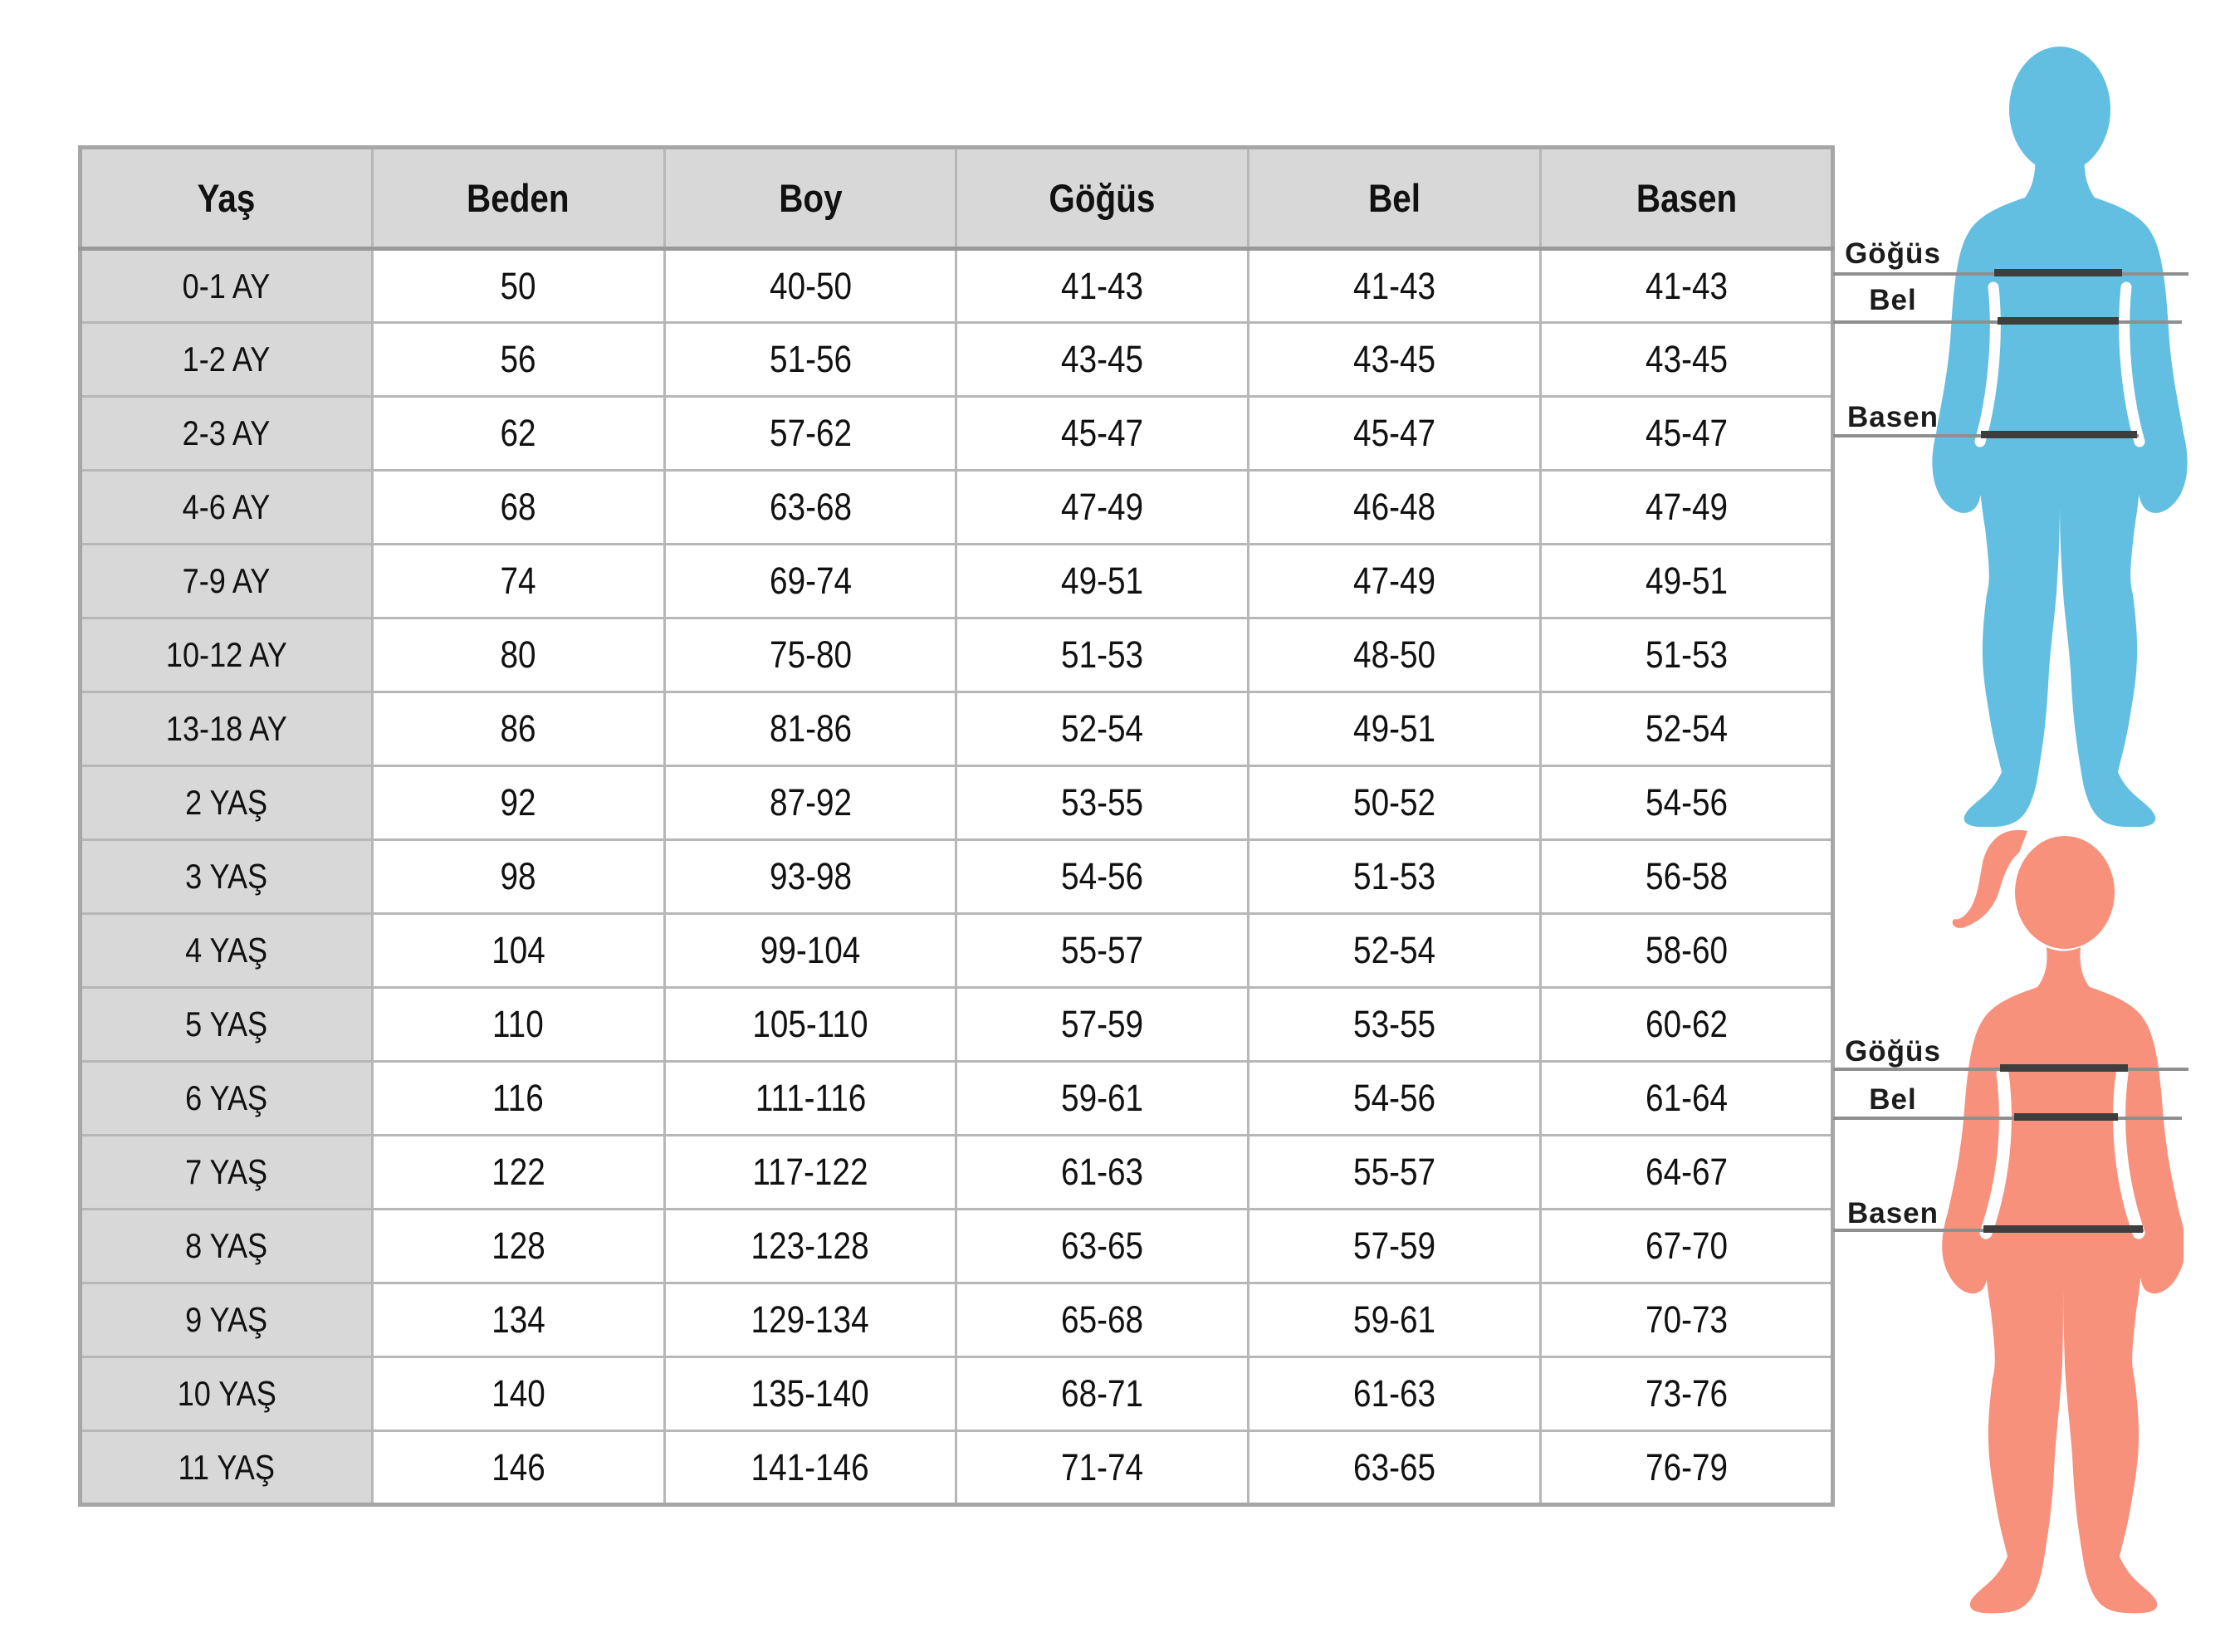  I want to click on size-cell: 92, so click(518, 803).